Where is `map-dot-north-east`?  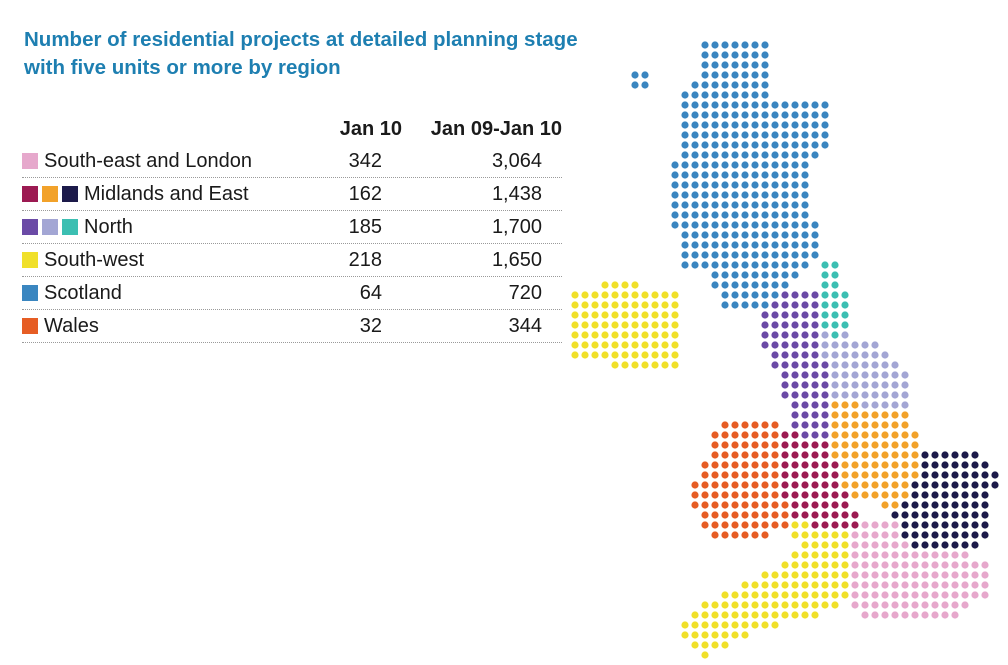 map-dot-north-east is located at coordinates (835, 305).